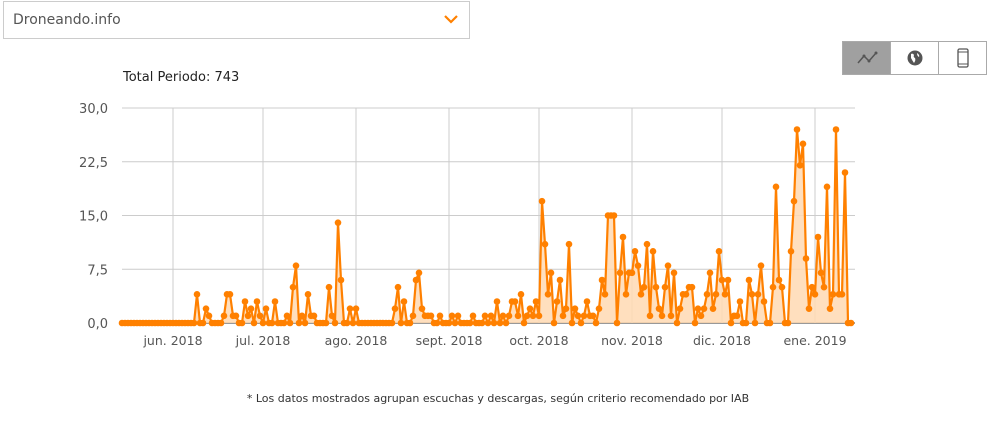 The width and height of the screenshot is (996, 435). Describe the element at coordinates (632, 340) in the screenshot. I see `x-tick-label: nov. 2018` at that location.